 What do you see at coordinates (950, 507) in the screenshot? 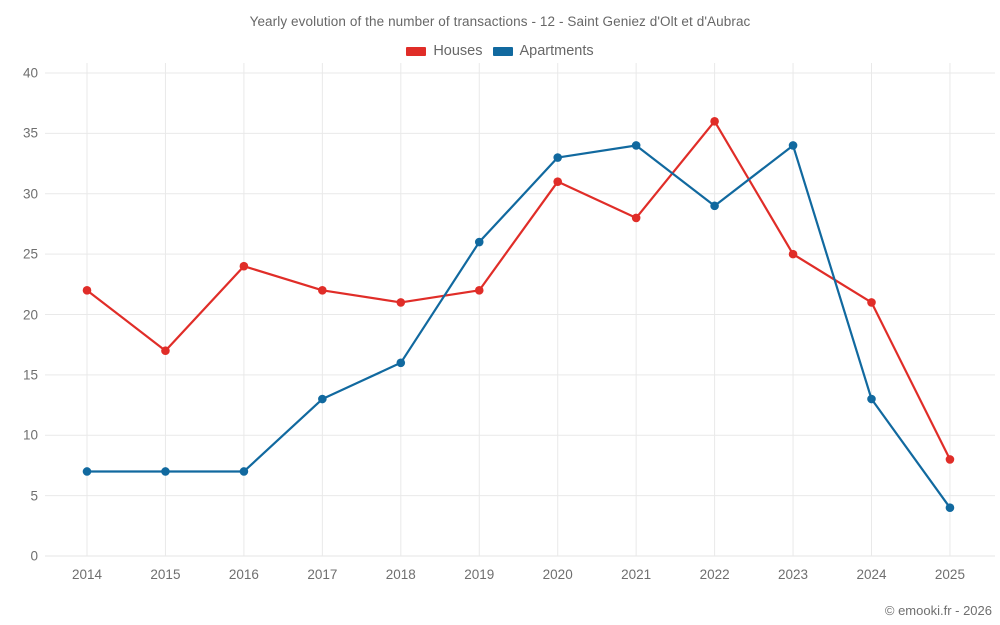
I see `data-point-apartments-2025` at bounding box center [950, 507].